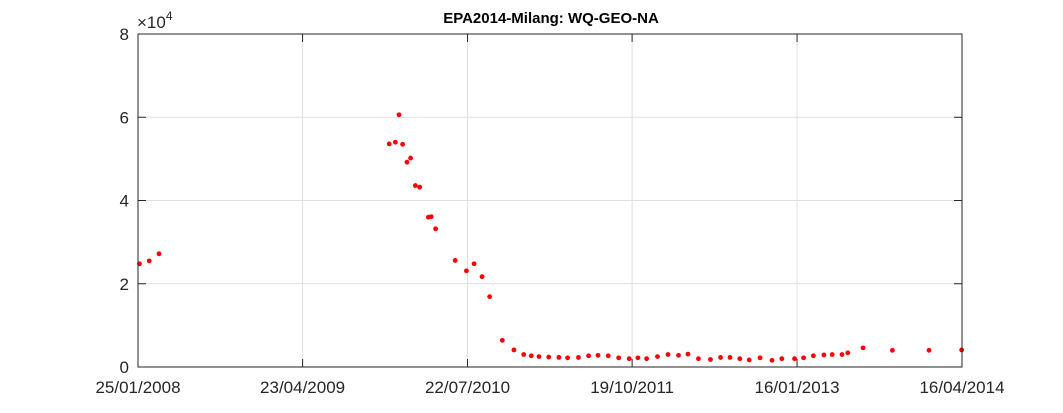  I want to click on y-tick-labels: 0 2 4 6 8, so click(124, 201).